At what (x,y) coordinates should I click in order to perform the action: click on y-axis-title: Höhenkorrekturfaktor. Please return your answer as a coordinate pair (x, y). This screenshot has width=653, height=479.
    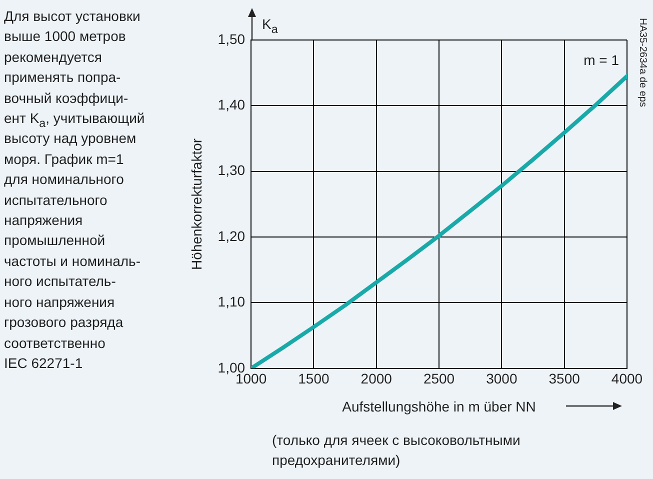
    Looking at the image, I should click on (196, 204).